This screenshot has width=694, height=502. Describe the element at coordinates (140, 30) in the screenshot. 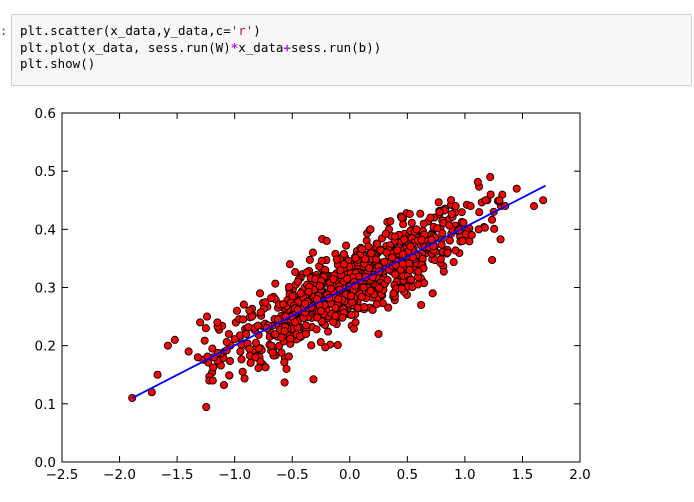

I see `code-line-1: plt.scatter(x_data,y_data,c='r')` at that location.